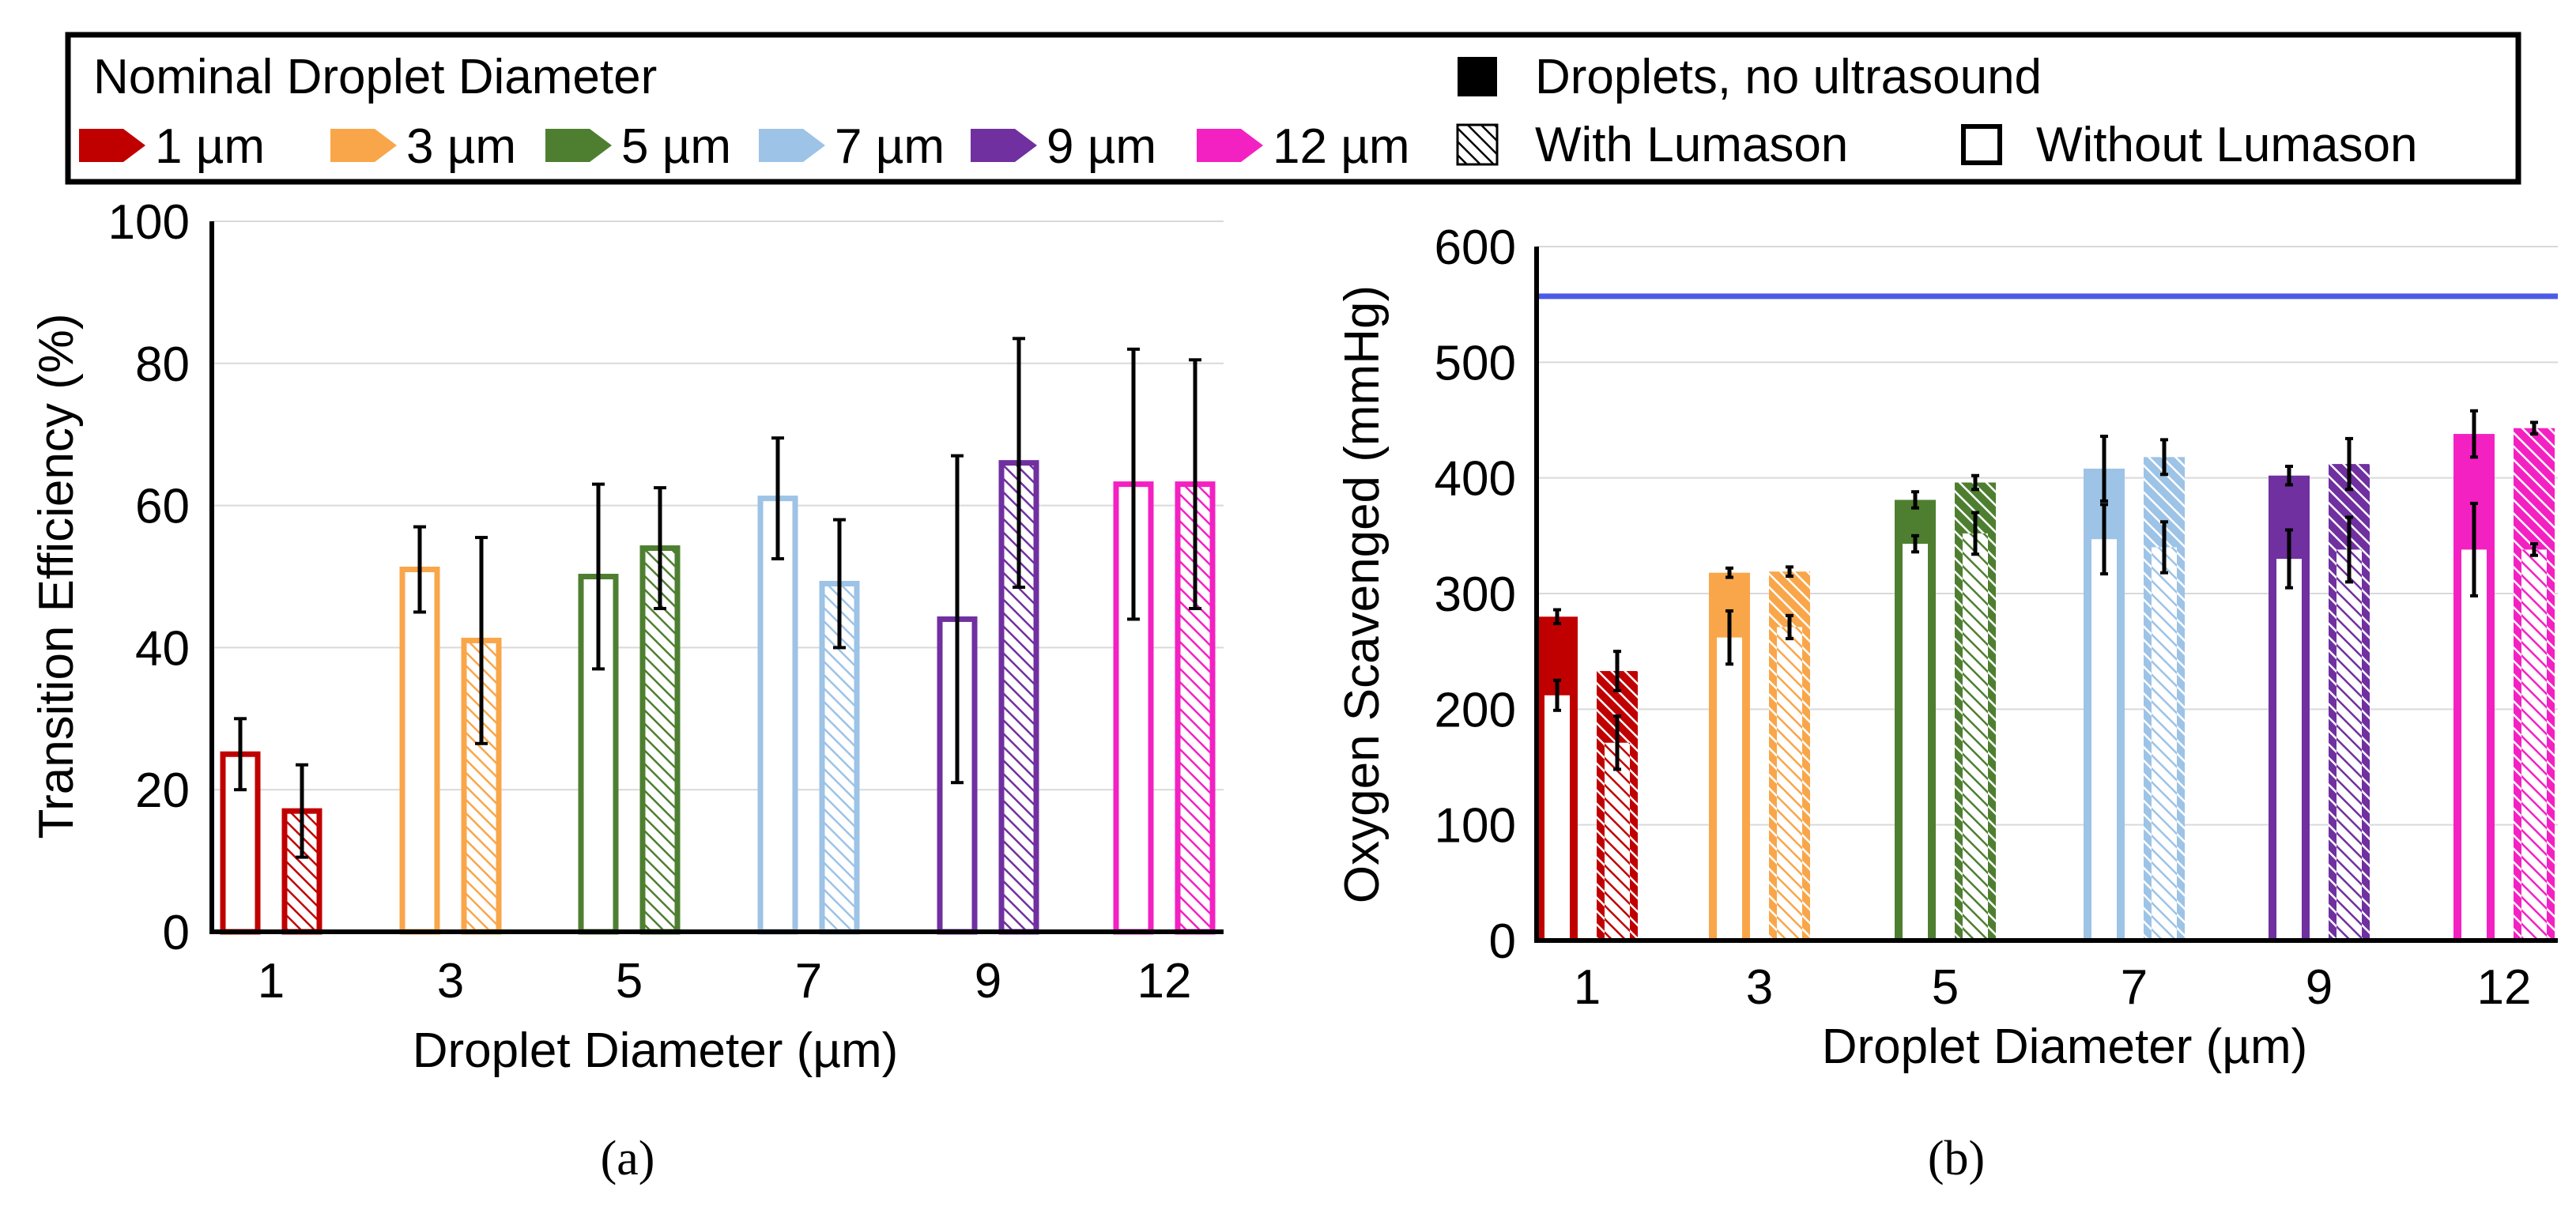 This screenshot has height=1210, width=2576. What do you see at coordinates (163, 790) in the screenshot?
I see `y-tick-label: 20` at bounding box center [163, 790].